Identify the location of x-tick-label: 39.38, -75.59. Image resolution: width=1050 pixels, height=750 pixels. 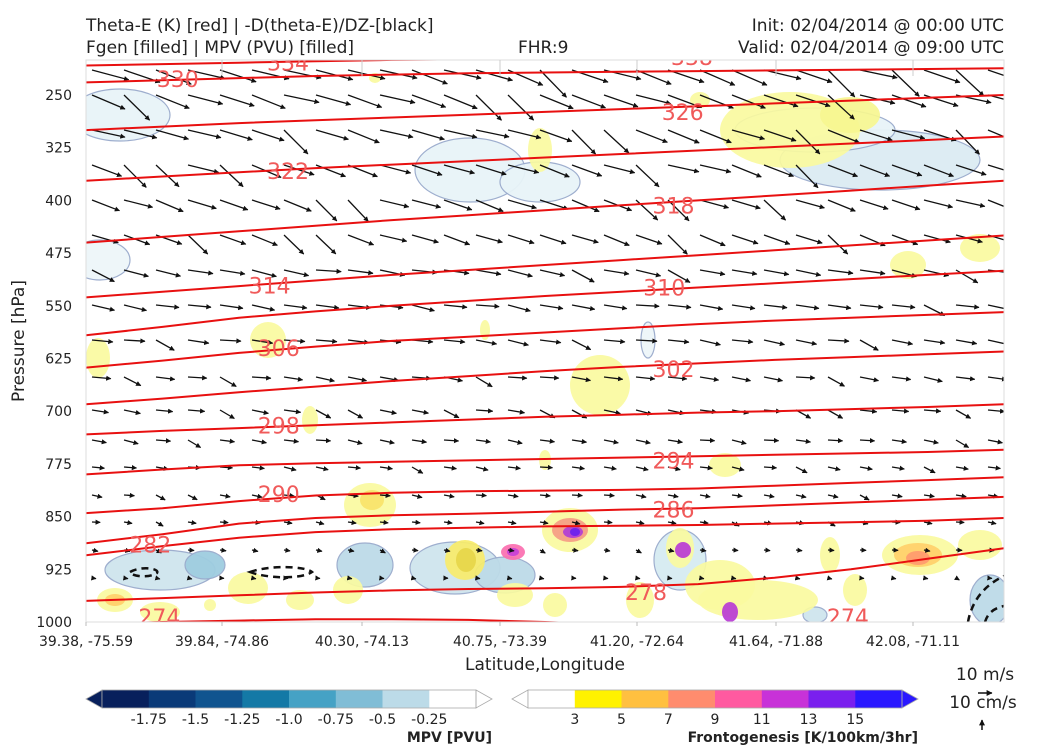
(86, 642).